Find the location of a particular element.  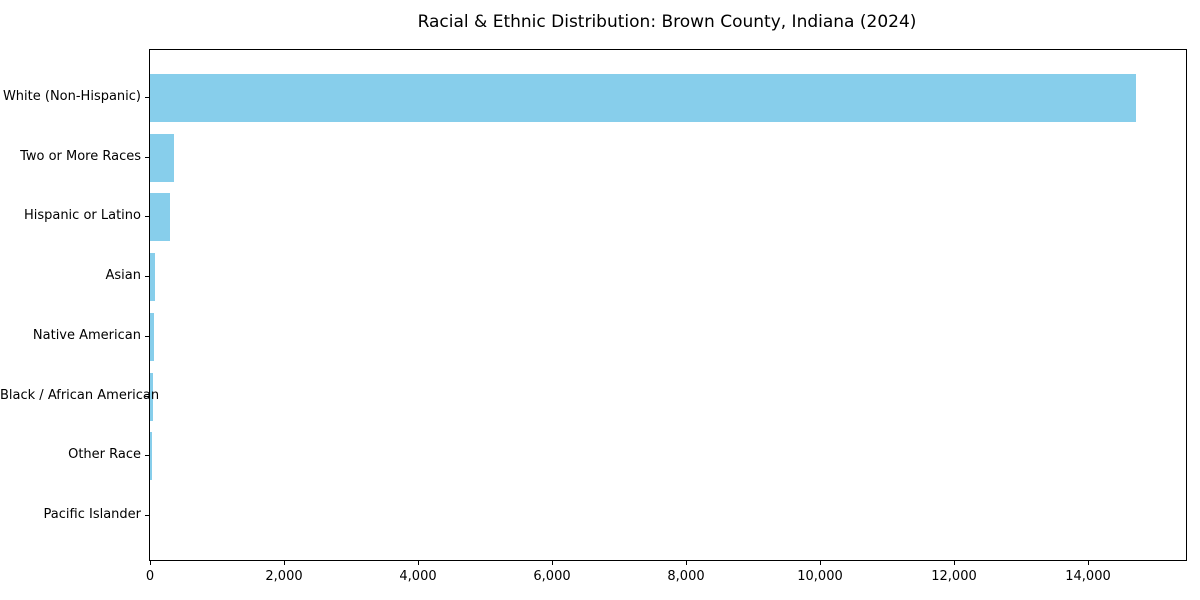

y-tick-label-other-race: Other Race is located at coordinates (104, 455).